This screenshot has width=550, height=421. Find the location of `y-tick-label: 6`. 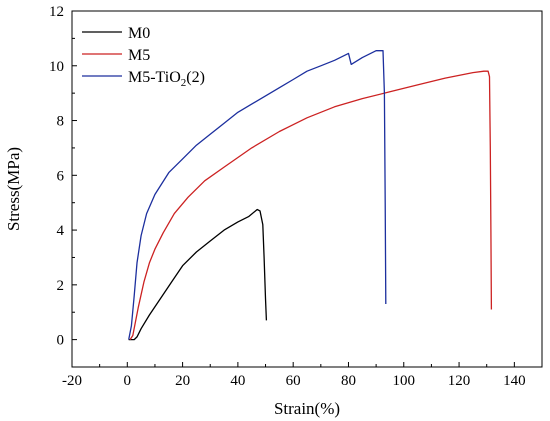

y-tick-label: 6 is located at coordinates (61, 176).